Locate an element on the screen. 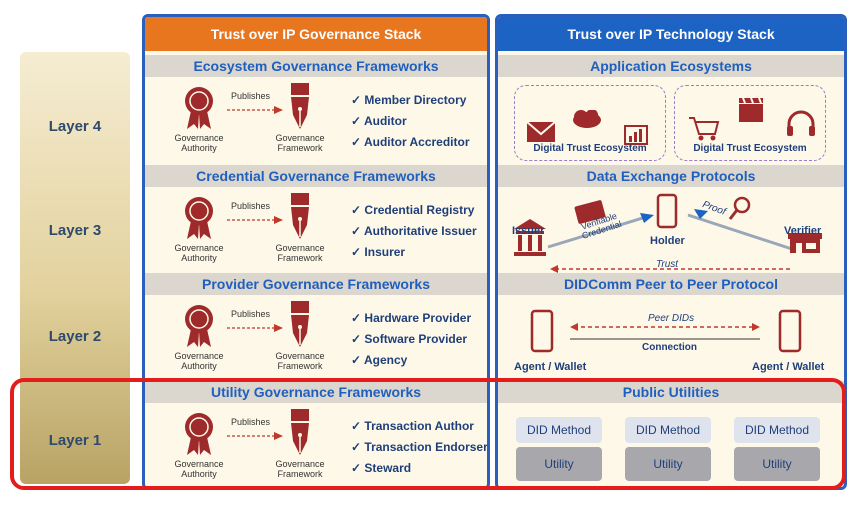 This screenshot has width=865, height=510. role-list-item: ✓ Auditor is located at coordinates (379, 121).